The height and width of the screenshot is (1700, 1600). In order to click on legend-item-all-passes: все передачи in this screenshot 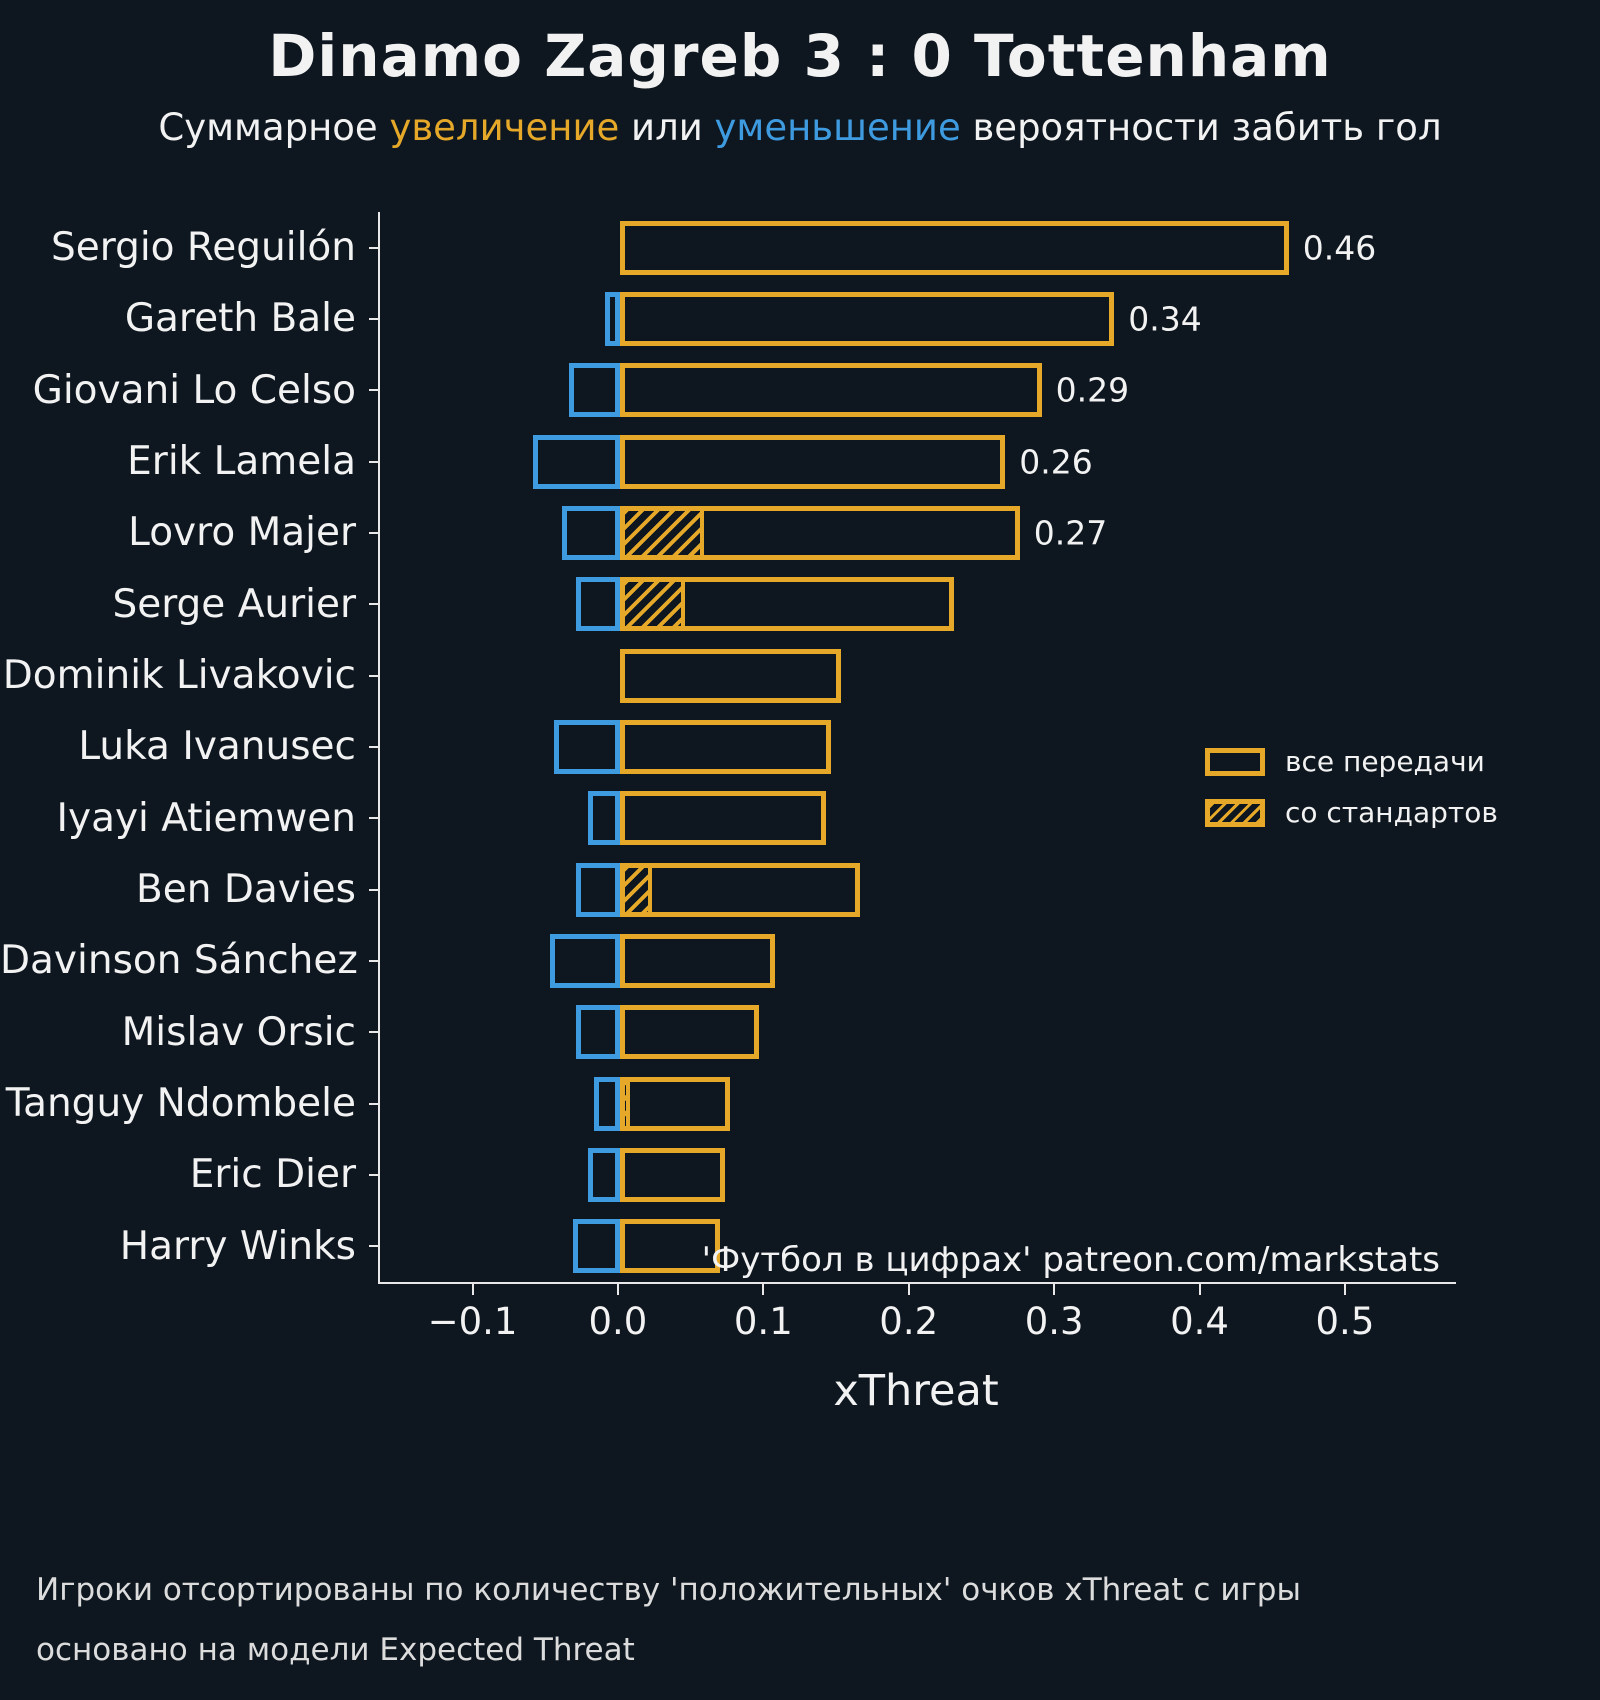, I will do `click(1351, 761)`.